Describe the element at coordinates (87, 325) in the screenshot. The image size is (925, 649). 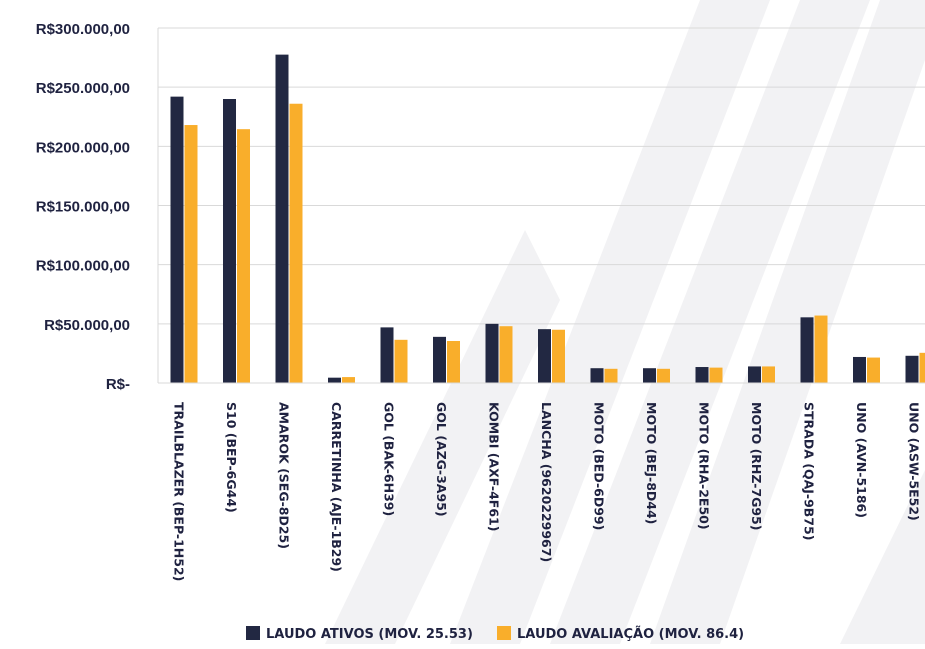
I see `y-tick-label-1: R$50.000,00` at that location.